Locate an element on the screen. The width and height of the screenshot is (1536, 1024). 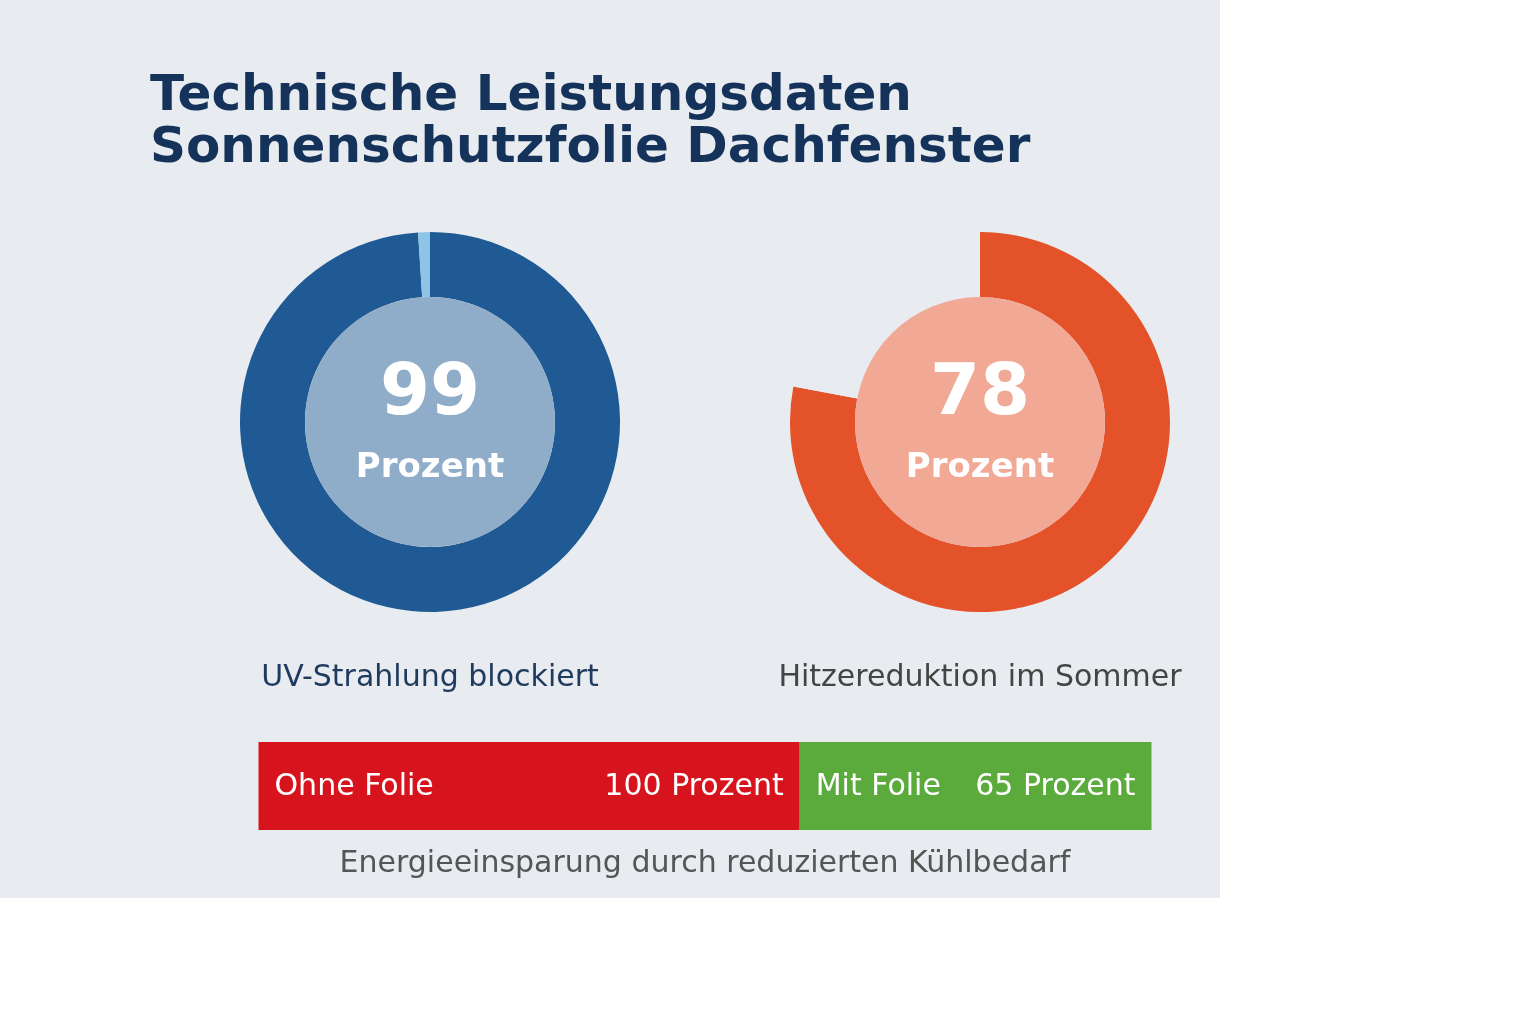
data-label: 99 Prozent is located at coordinates (430, 416).